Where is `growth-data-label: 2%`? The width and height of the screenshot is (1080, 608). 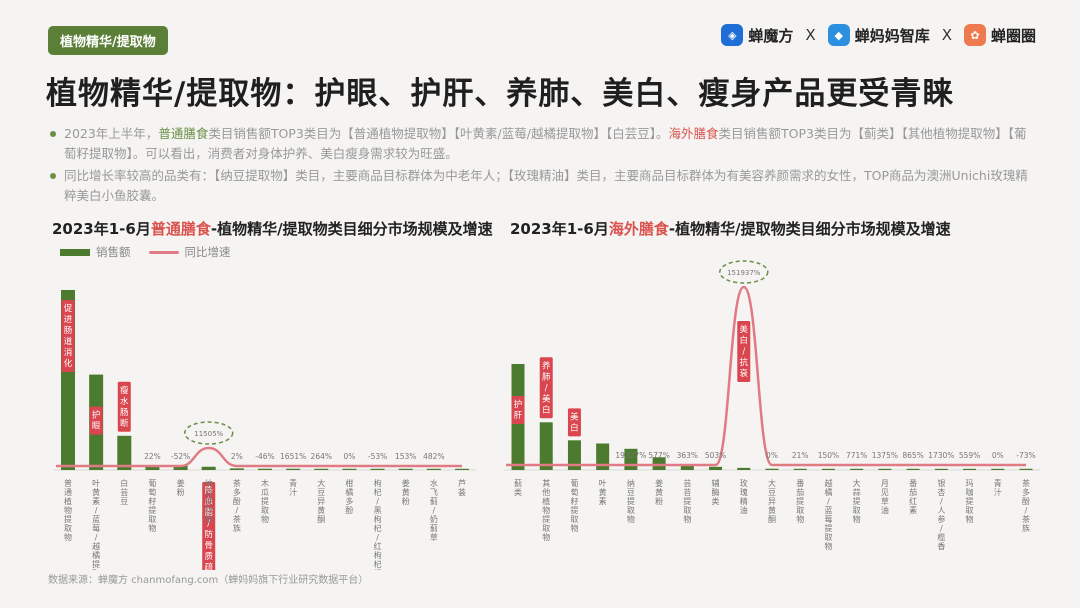
growth-data-label: 2% is located at coordinates (237, 456).